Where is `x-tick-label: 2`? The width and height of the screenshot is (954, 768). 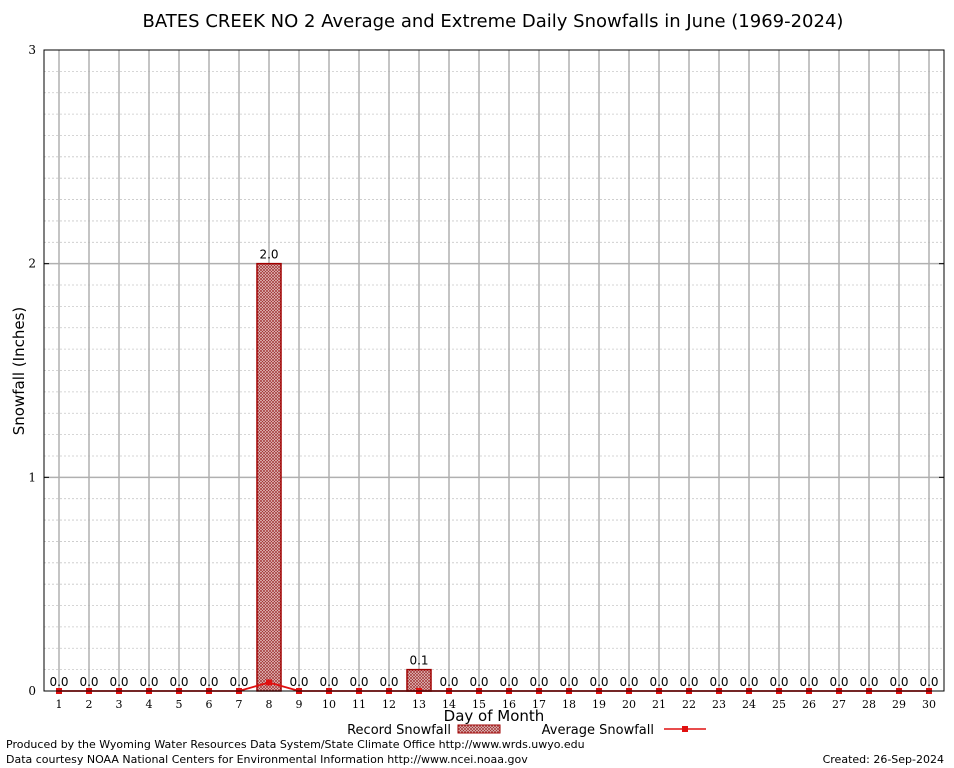 x-tick-label: 2 is located at coordinates (89, 704).